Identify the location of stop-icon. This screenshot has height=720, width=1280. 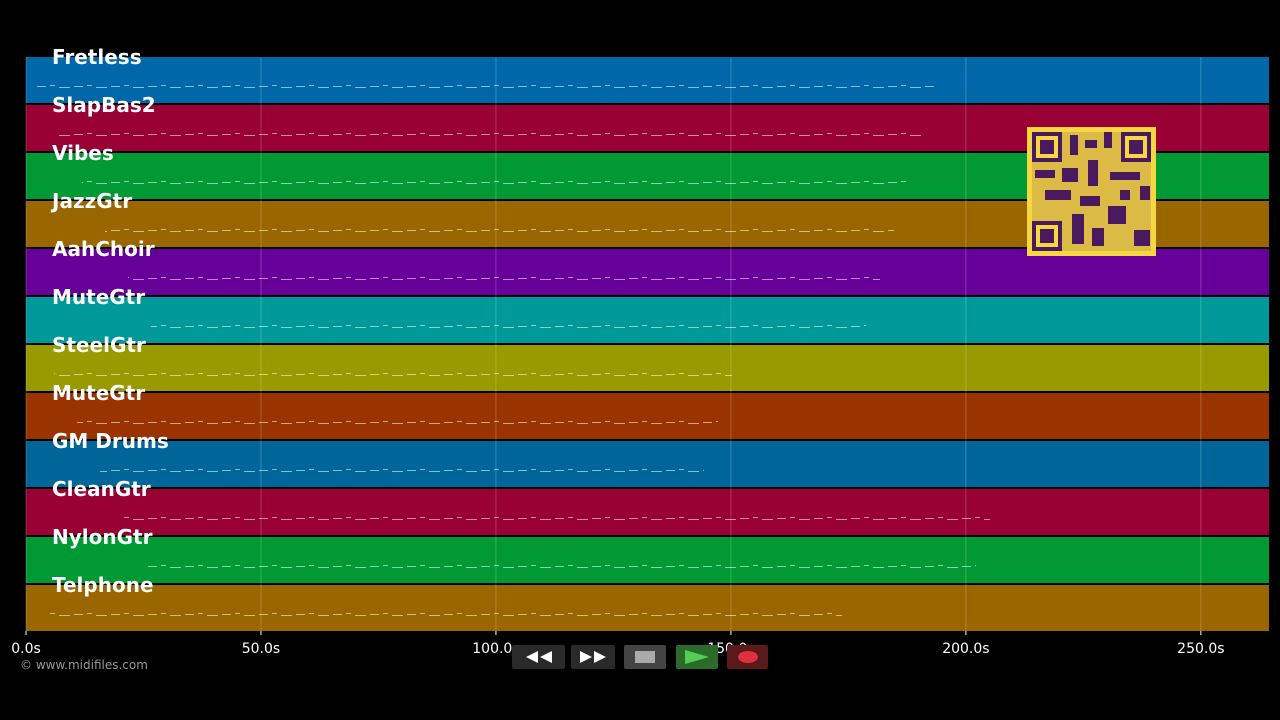
(645, 657).